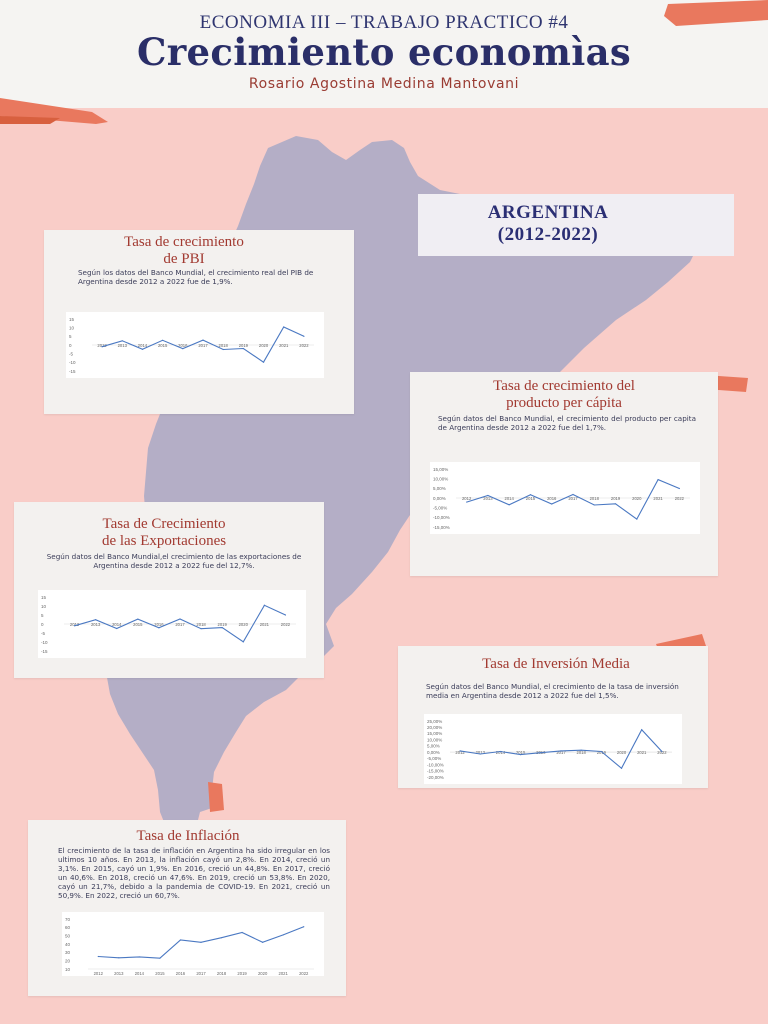 The image size is (768, 1024). Describe the element at coordinates (439, 498) in the screenshot. I see `y-tick-label: 0,00%` at that location.